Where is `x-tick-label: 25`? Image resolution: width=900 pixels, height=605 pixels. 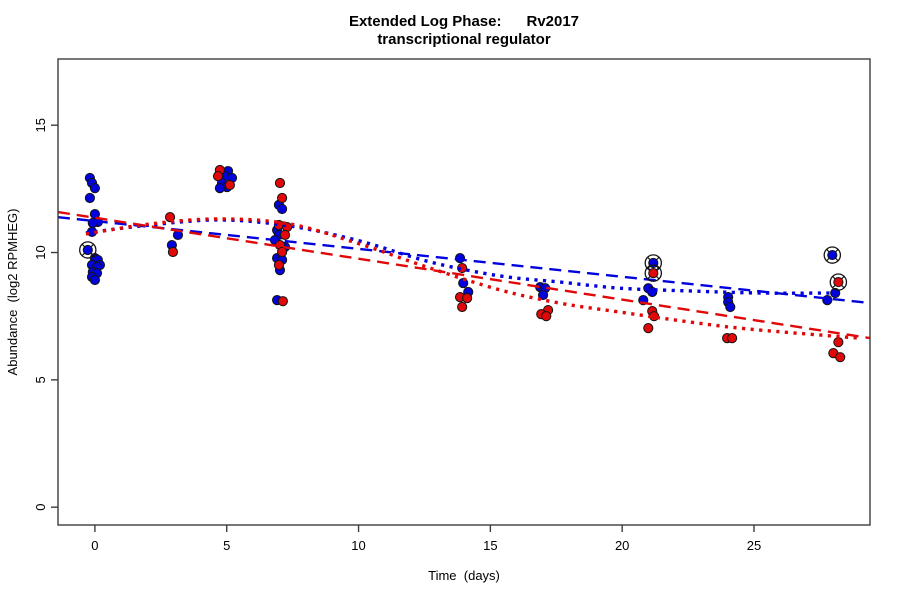 x-tick-label: 25 is located at coordinates (754, 545).